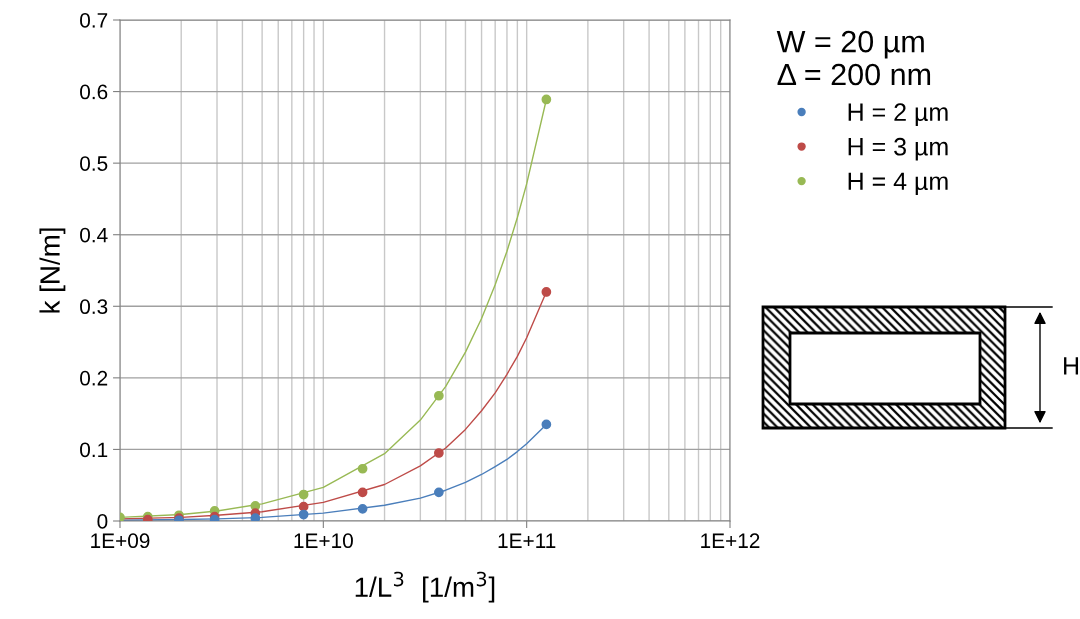 This screenshot has height=619, width=1080. I want to click on legend-label: H = 3 µm, so click(898, 149).